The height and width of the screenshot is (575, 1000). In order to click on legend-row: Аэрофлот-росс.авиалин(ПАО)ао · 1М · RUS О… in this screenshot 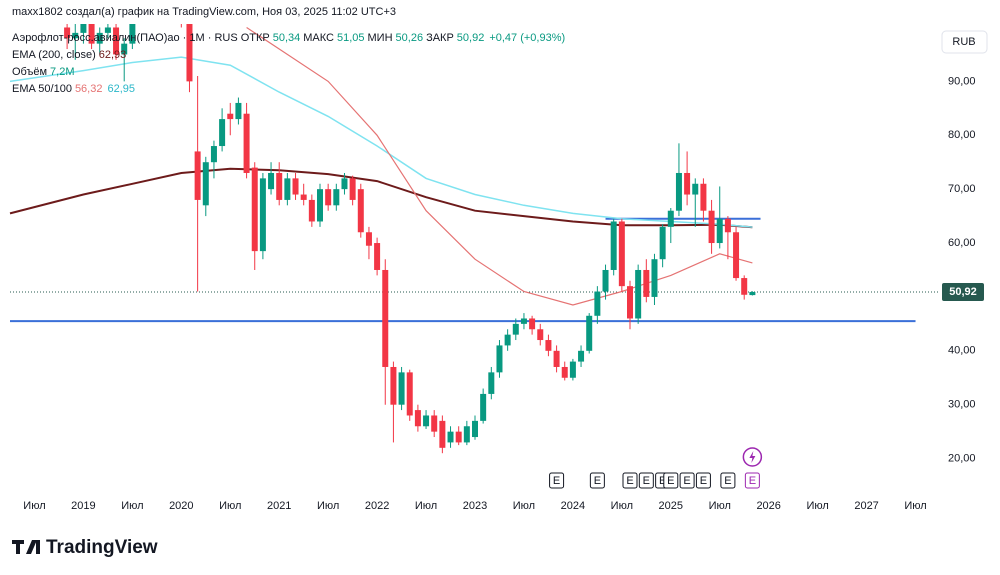, I will do `click(288, 38)`.